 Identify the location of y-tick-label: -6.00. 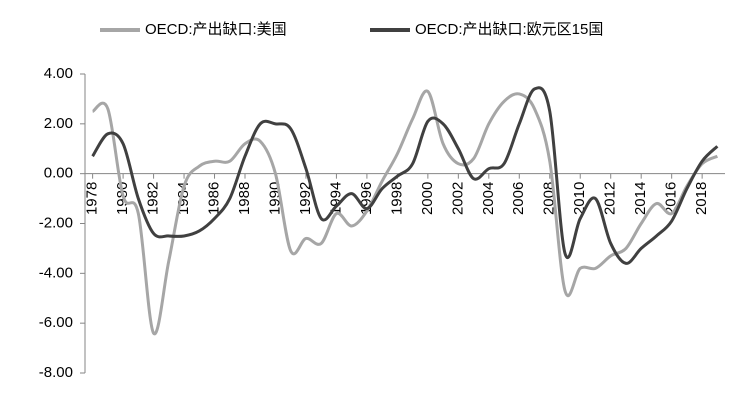
(56, 322).